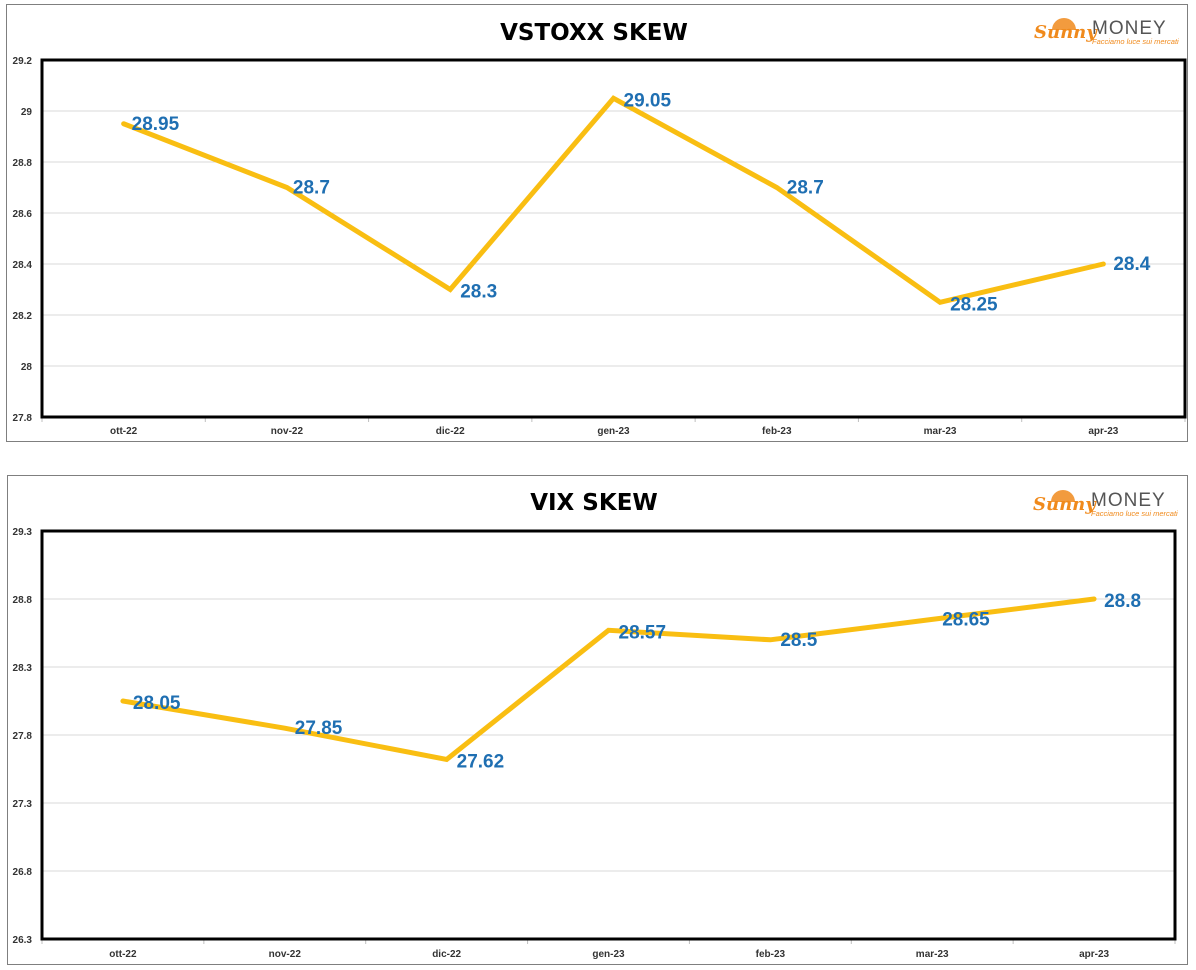 This screenshot has height=970, width=1196. Describe the element at coordinates (798, 640) in the screenshot. I see `data-label: 28.5` at that location.